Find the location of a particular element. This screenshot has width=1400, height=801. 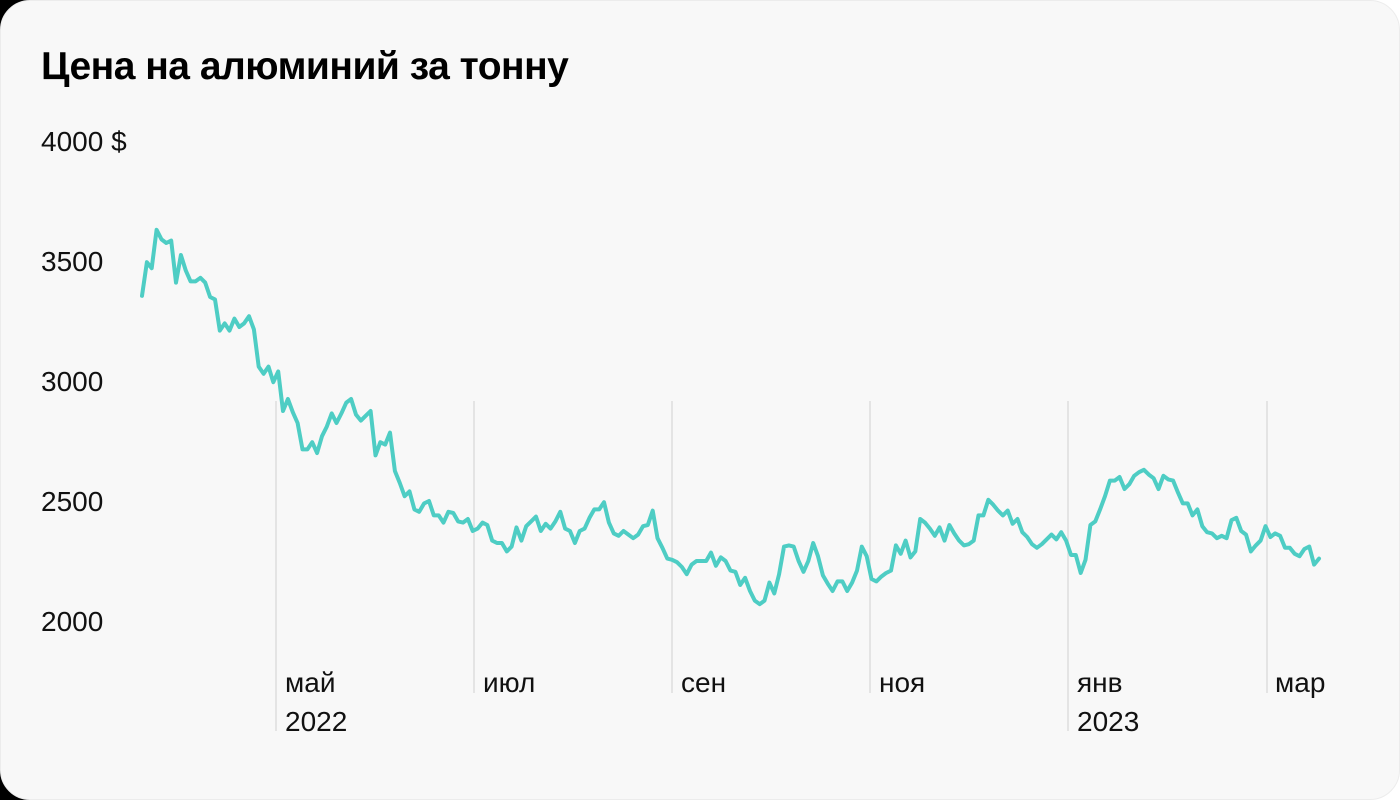

x-tick-label-jan: янв is located at coordinates (1100, 682).